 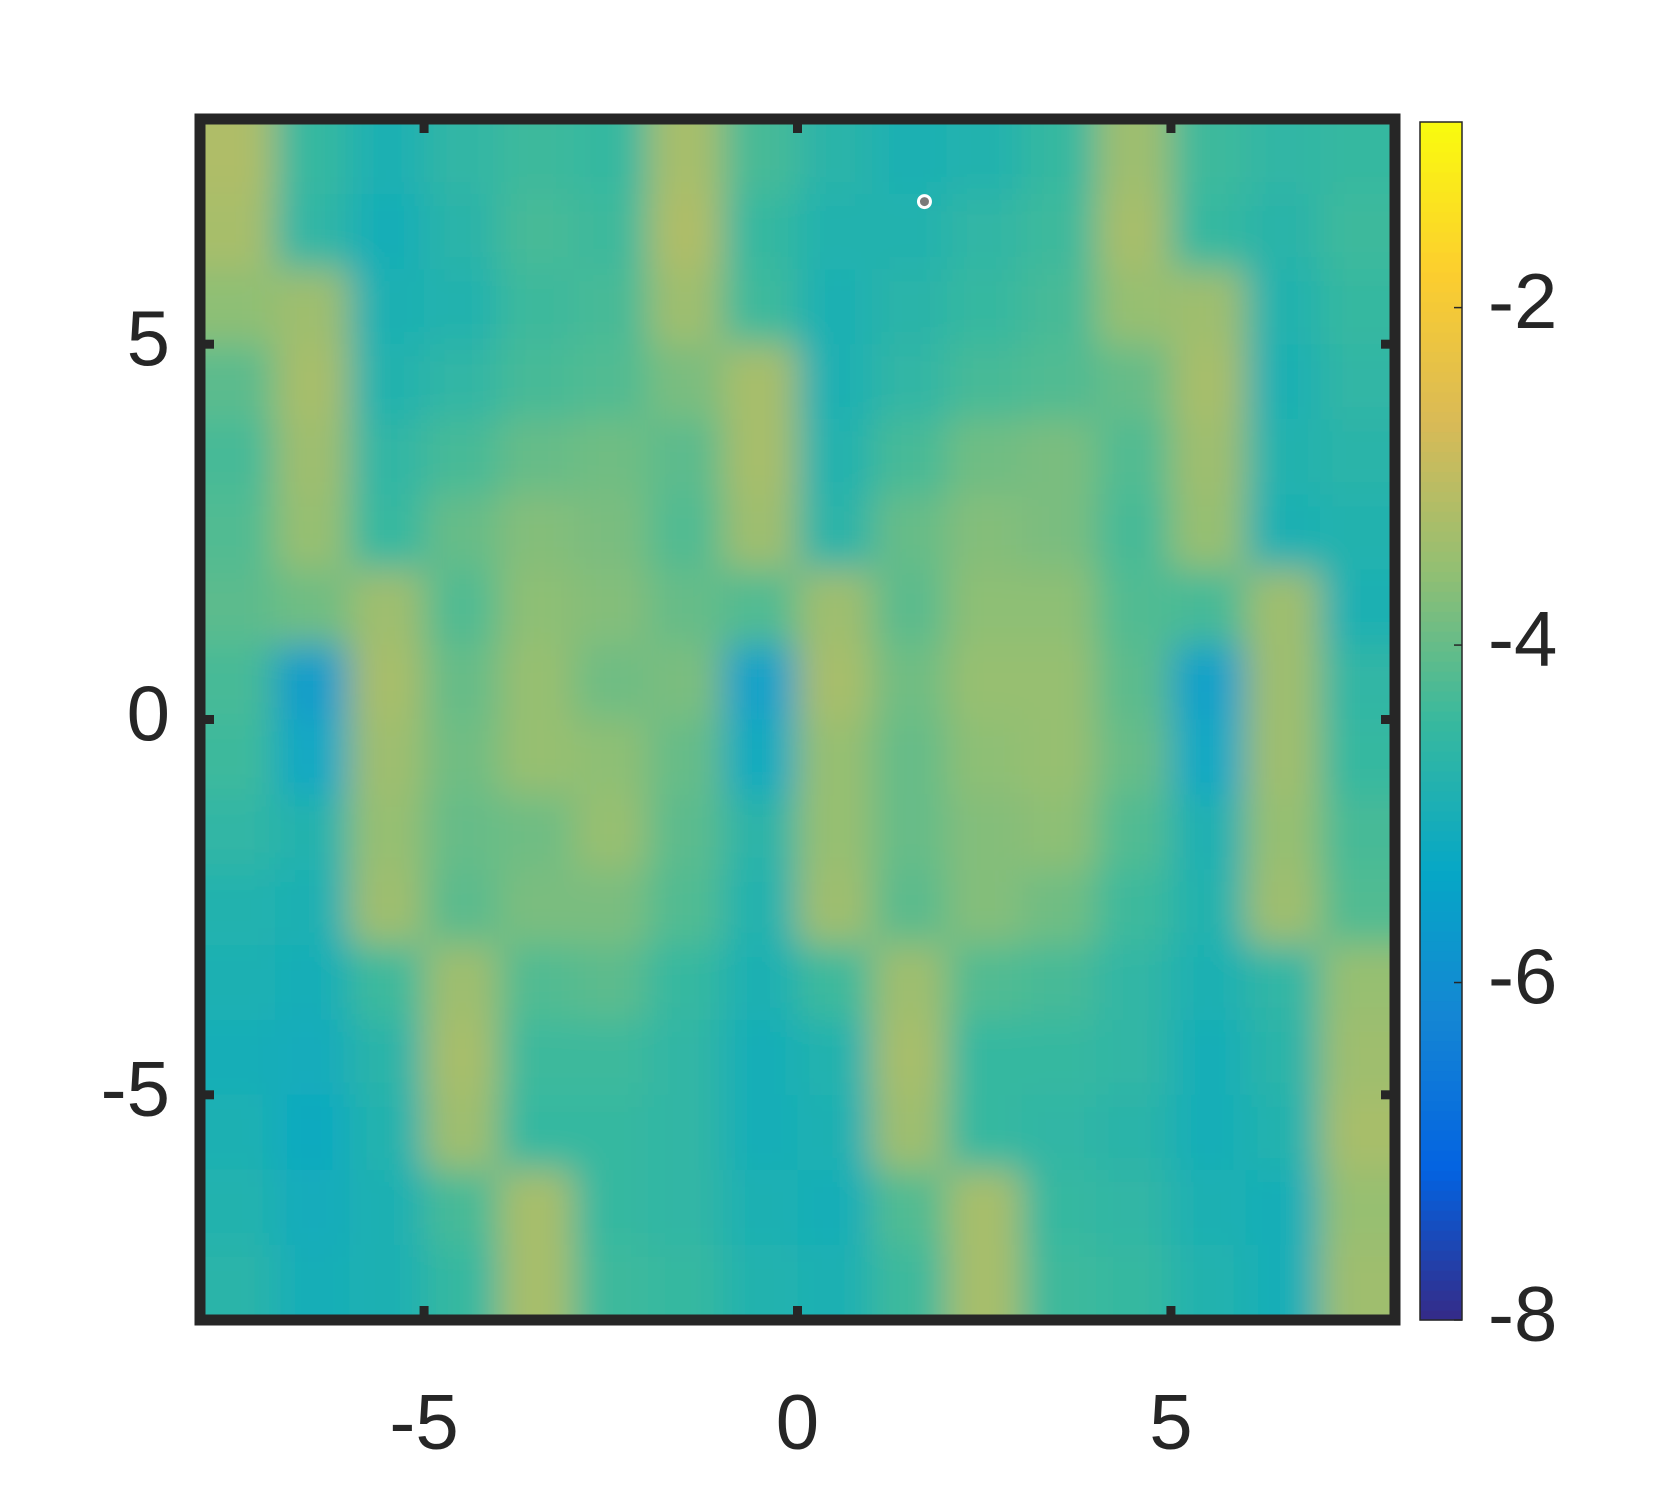 What do you see at coordinates (1522, 301) in the screenshot?
I see `colorbar-tick-label: -2` at bounding box center [1522, 301].